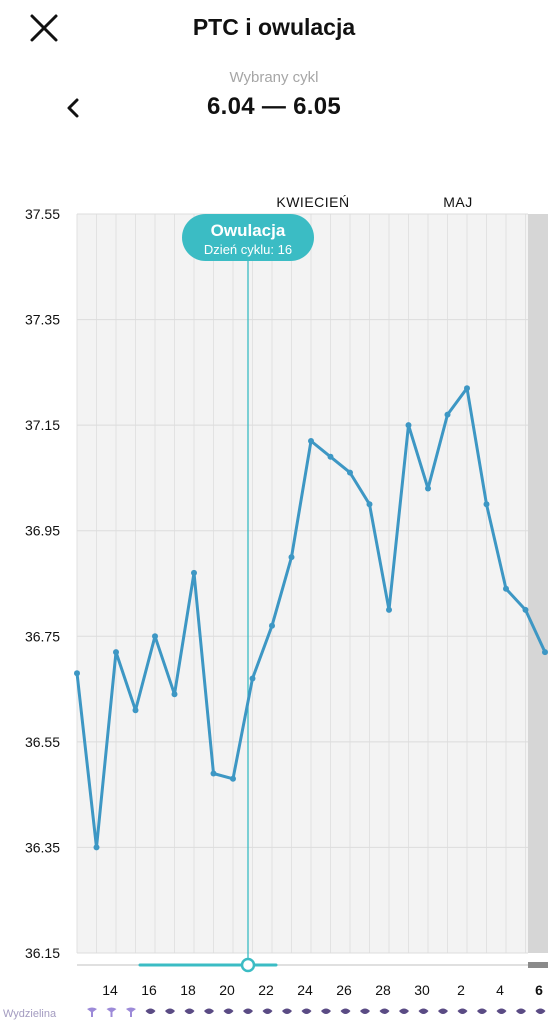 This screenshot has width=548, height=1024. What do you see at coordinates (227, 990) in the screenshot?
I see `x-tick-label: 20` at bounding box center [227, 990].